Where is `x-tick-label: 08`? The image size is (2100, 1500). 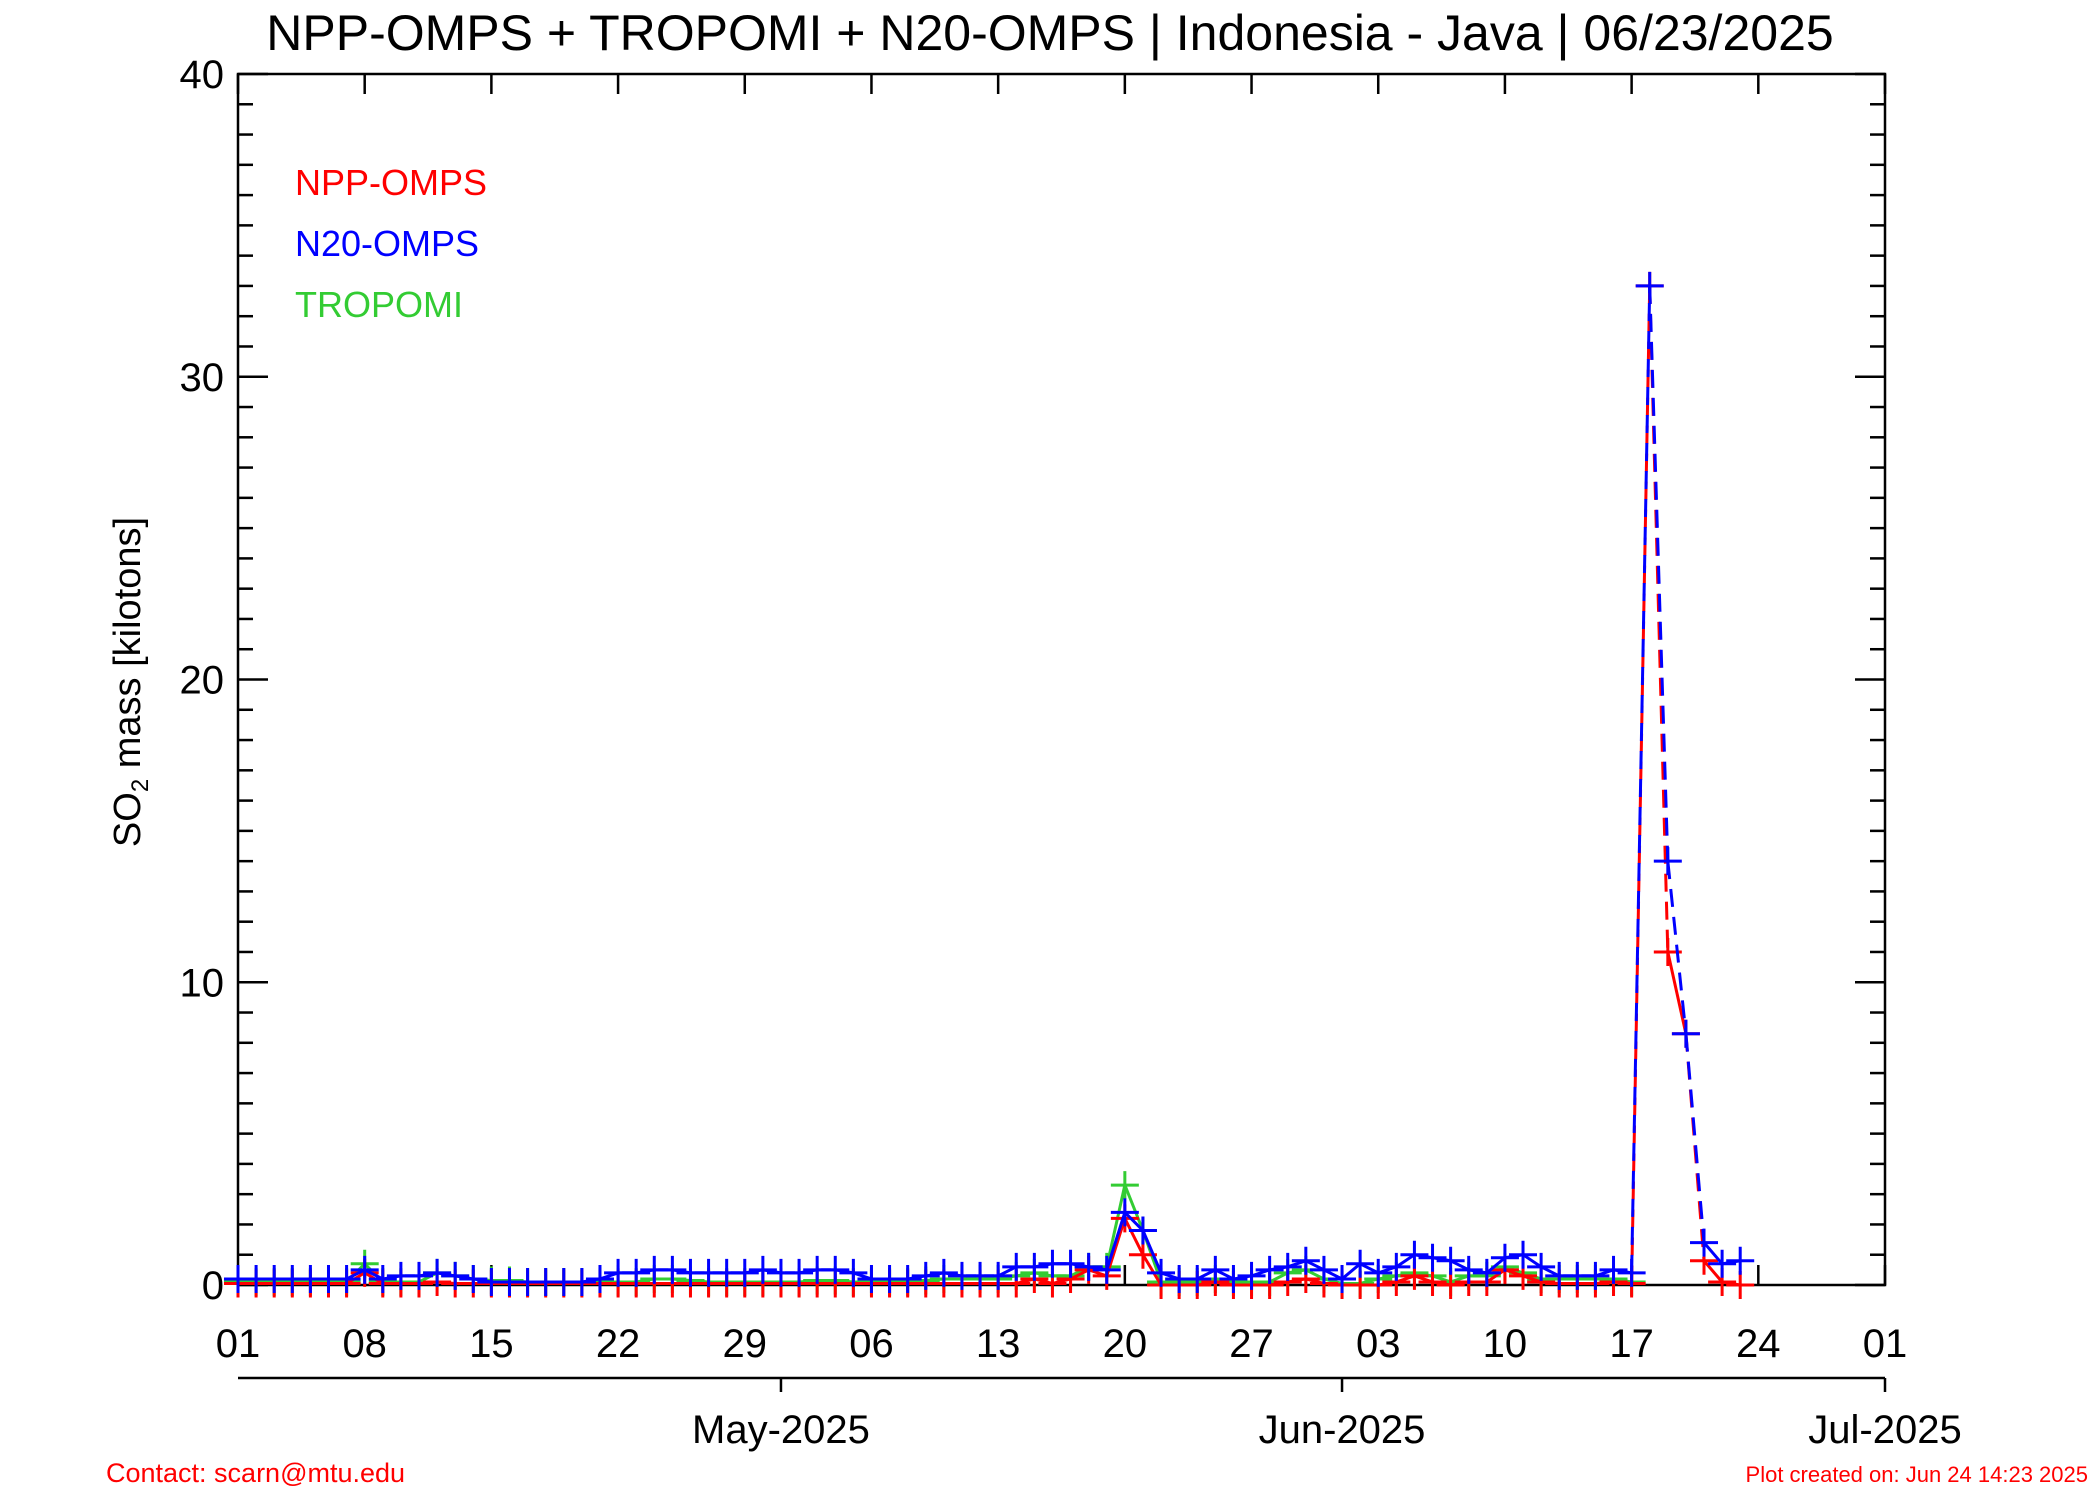 x-tick-label: 08 is located at coordinates (364, 1344).